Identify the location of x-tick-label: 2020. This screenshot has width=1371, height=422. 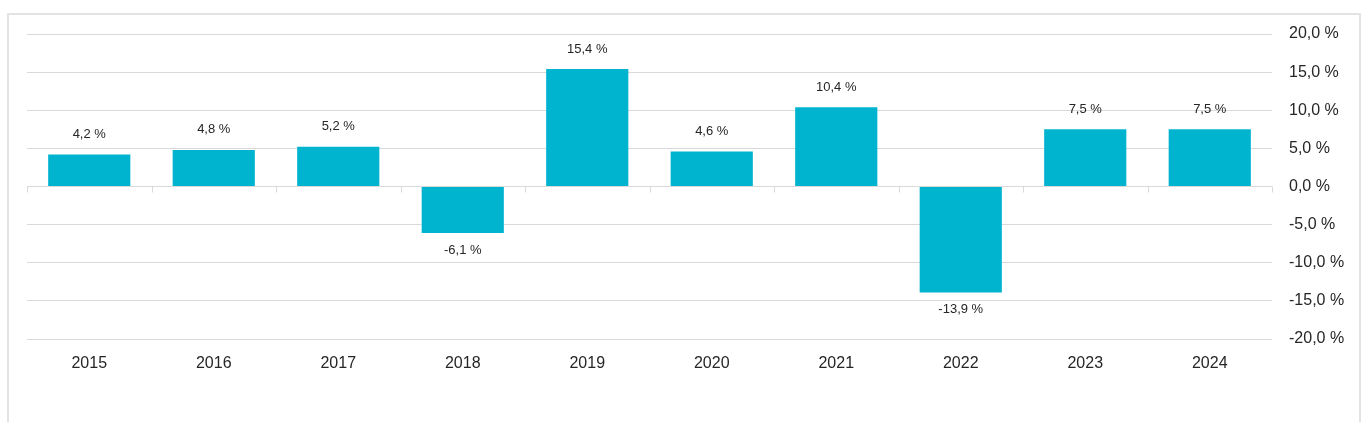
(711, 363).